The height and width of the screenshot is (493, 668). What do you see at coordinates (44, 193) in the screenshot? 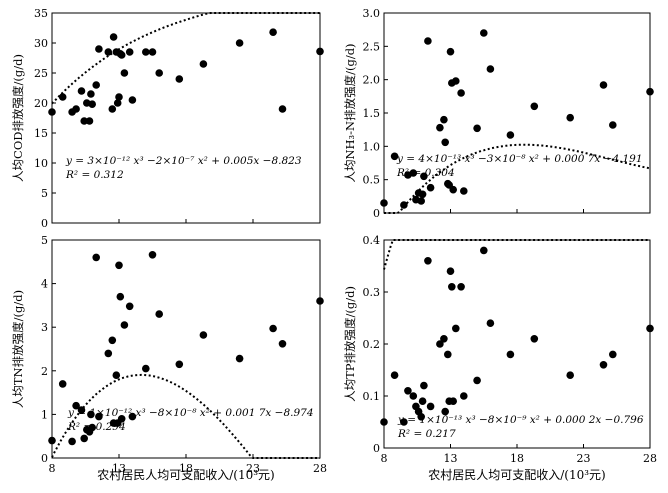
I see `y-tick-label: 5` at bounding box center [44, 193].